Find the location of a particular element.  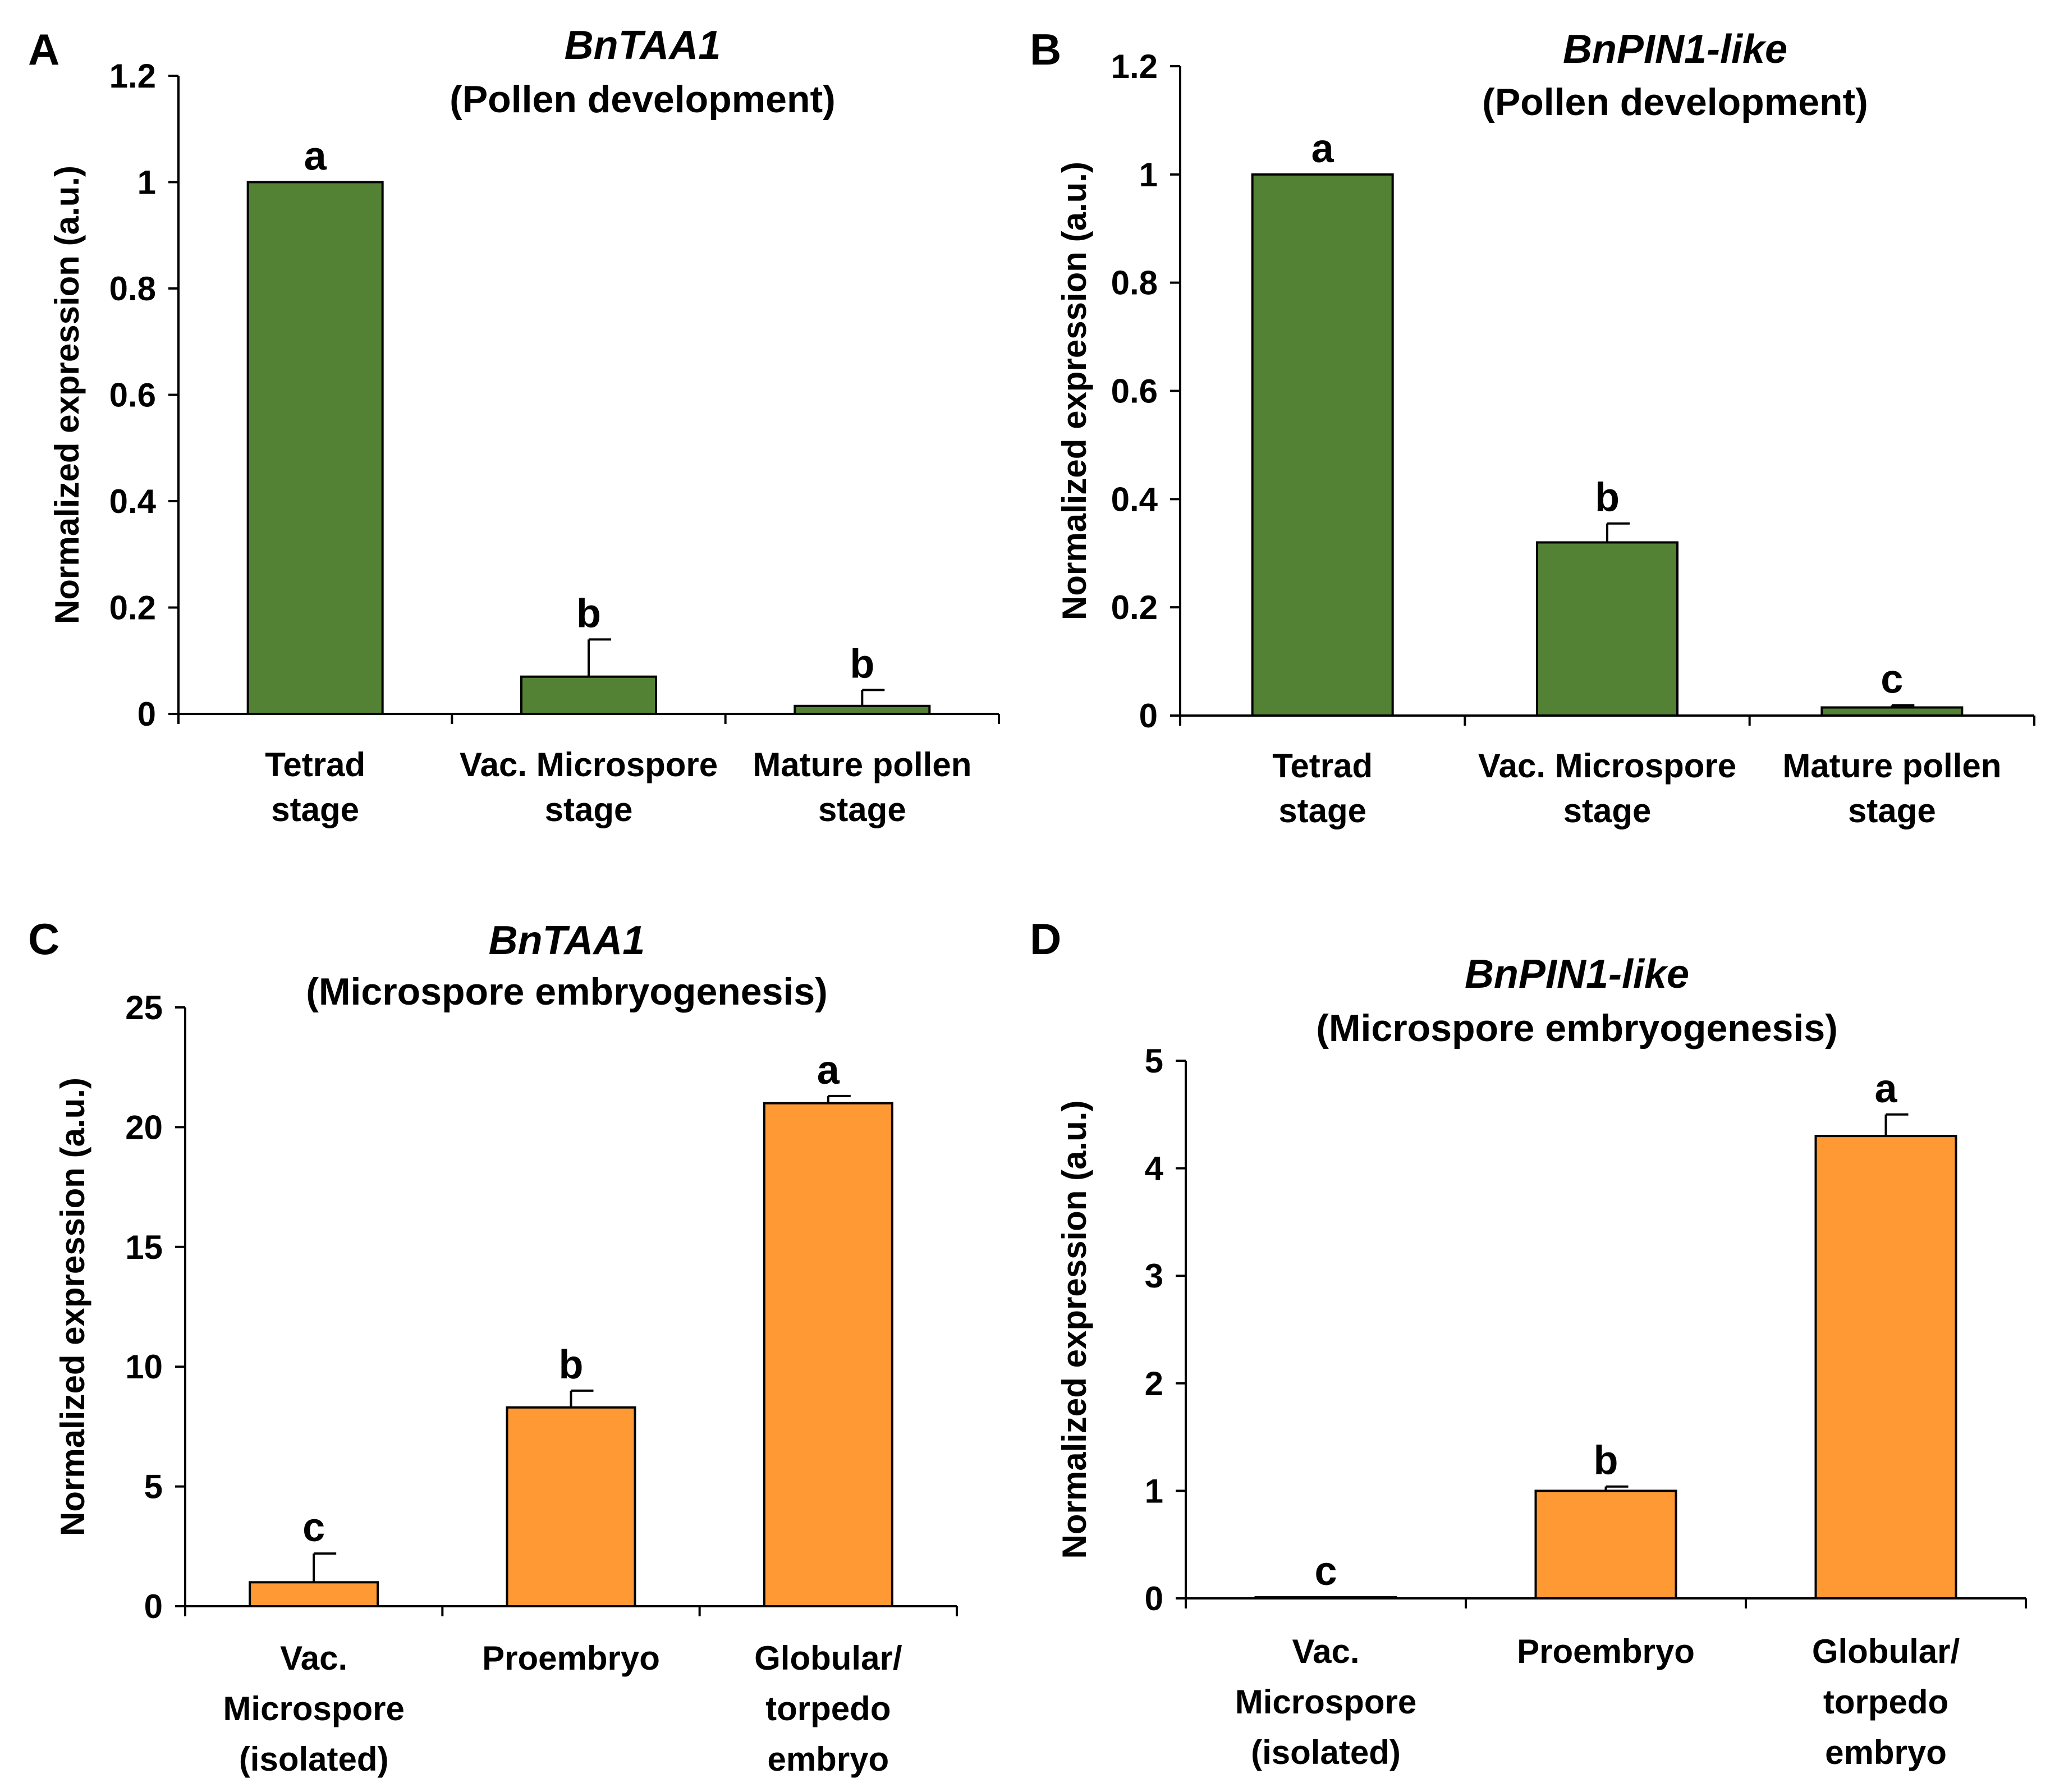

y-tick-label: 20 is located at coordinates (144, 1127).